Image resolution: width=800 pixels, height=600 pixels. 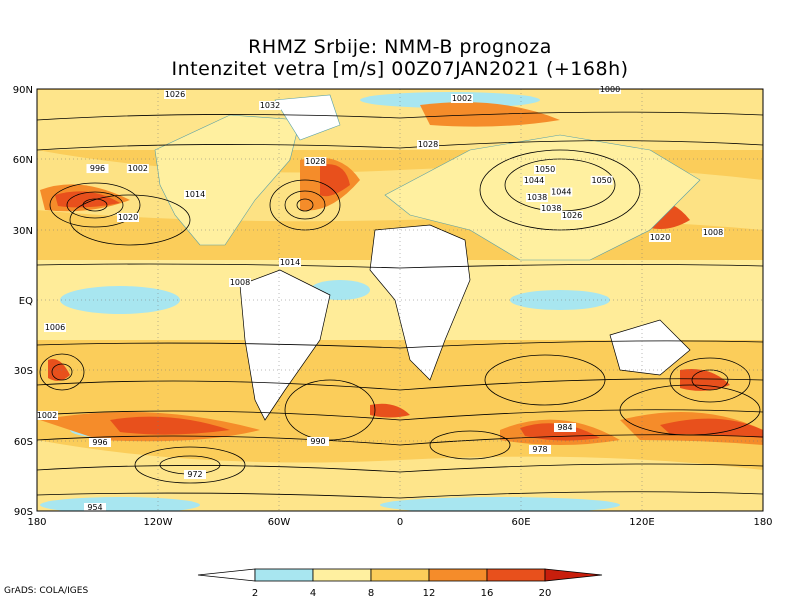 I want to click on lon-label: 60E, so click(x=520, y=522).